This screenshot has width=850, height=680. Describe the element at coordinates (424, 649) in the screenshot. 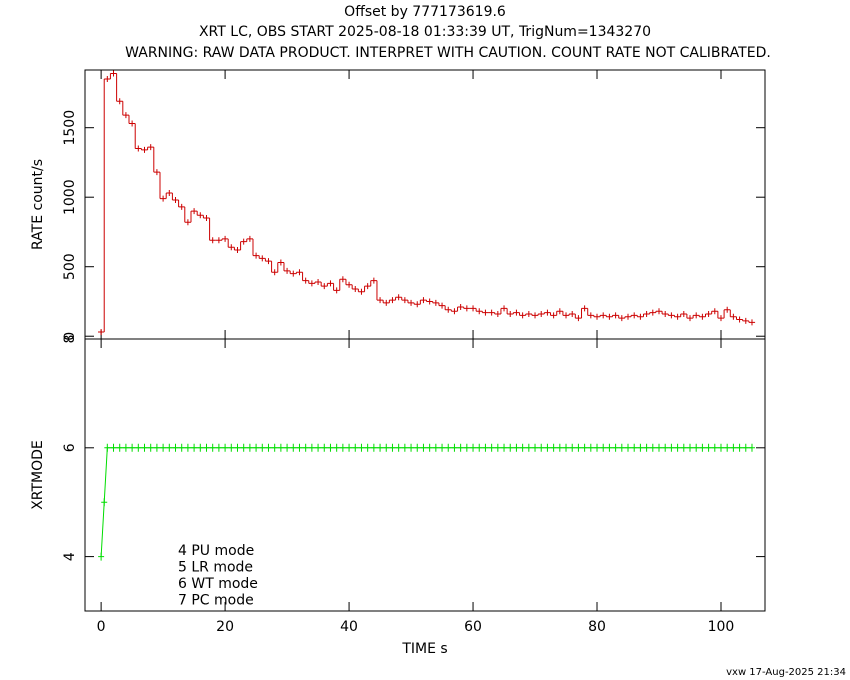

I see `x-axis-label: TIME s` at that location.